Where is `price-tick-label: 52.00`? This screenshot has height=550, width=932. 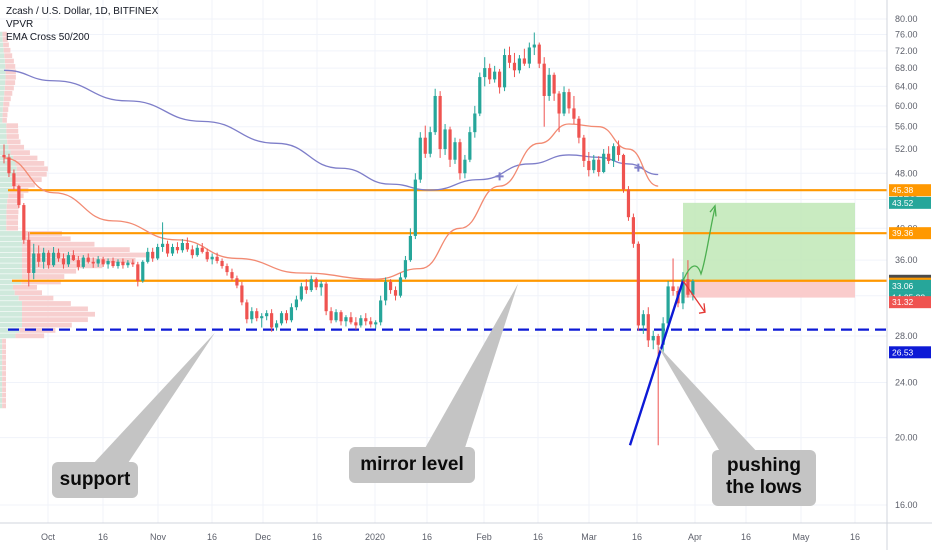
price-tick-label: 52.00 is located at coordinates (906, 149).